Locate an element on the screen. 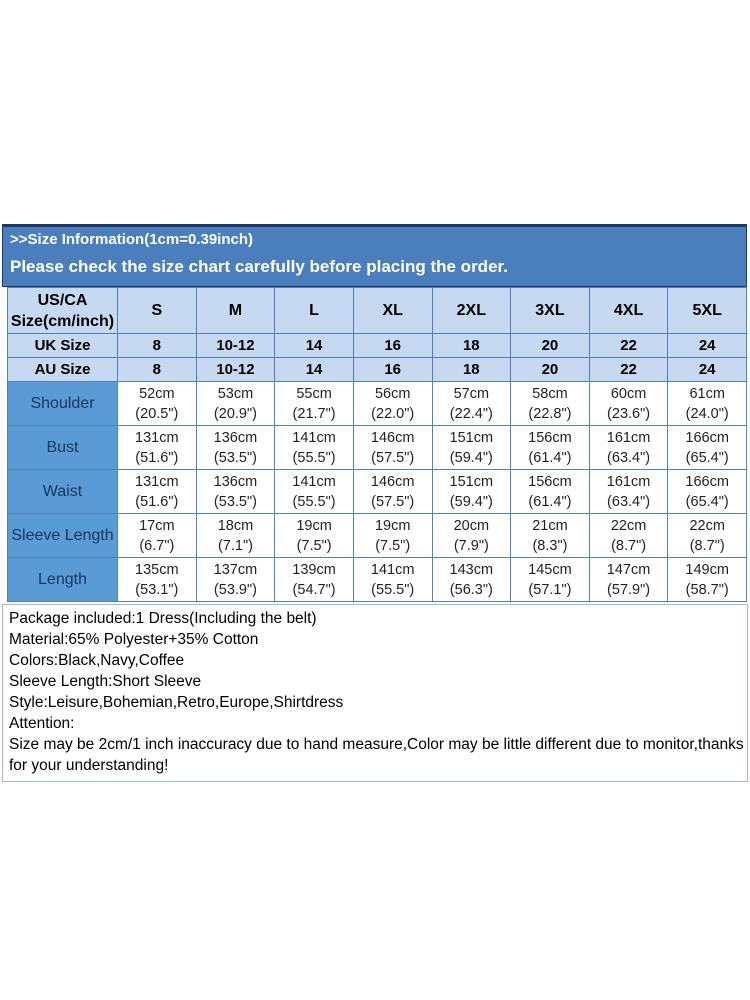 The height and width of the screenshot is (1000, 750). measurement-inch: (22.8") is located at coordinates (550, 413).